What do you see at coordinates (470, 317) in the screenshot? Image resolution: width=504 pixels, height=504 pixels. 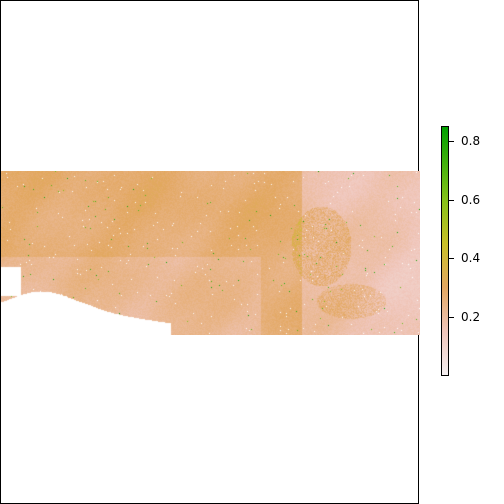 I see `legend-tick-label: 0.2` at bounding box center [470, 317].